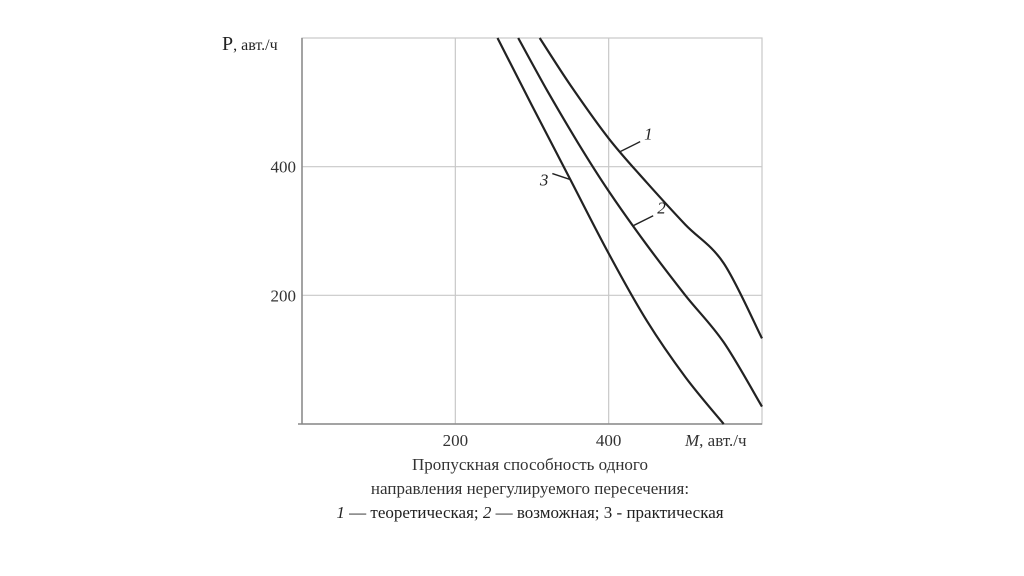 This screenshot has width=1024, height=576. Describe the element at coordinates (692, 440) in the screenshot. I see `x-axis-symbol: M` at that location.